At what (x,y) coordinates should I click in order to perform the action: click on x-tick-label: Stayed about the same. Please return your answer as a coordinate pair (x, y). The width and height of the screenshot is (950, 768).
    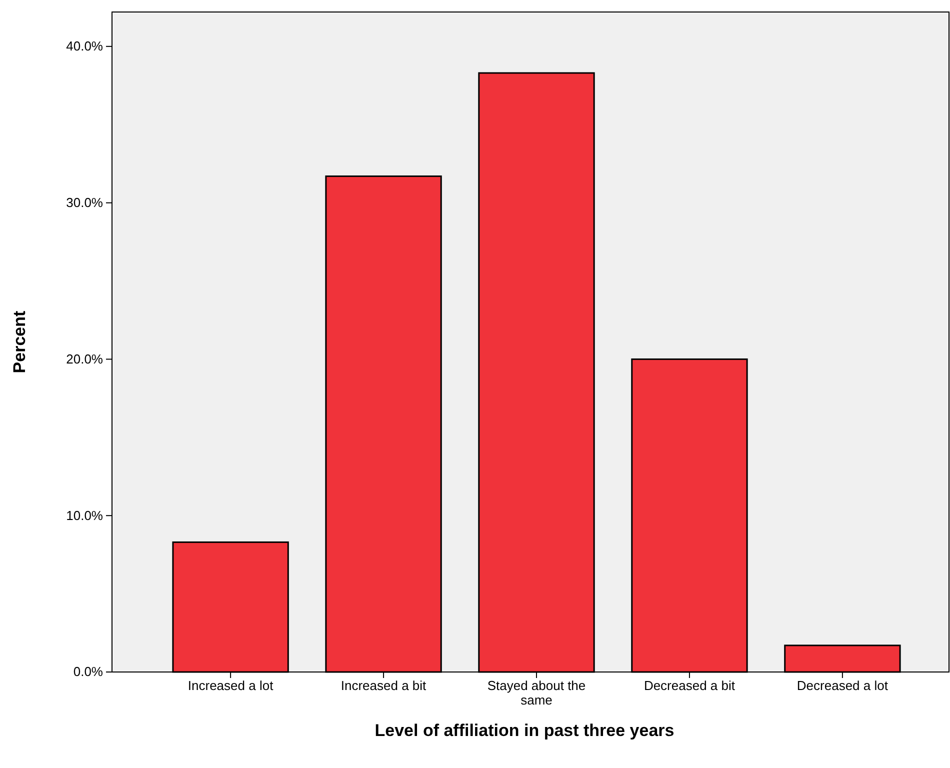
    Looking at the image, I should click on (536, 693).